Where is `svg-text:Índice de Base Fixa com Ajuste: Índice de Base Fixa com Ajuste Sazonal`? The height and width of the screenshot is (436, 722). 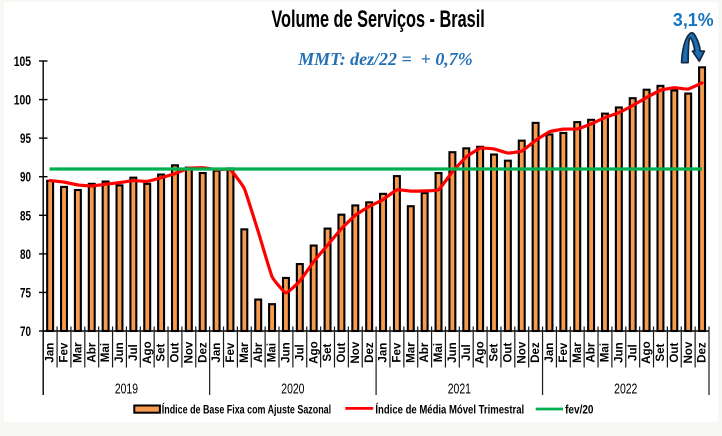 svg-text:Índice de Base Fixa com Ajuste: Índice de Base Fixa com Ajuste Sazonal is located at coordinates (246, 409).